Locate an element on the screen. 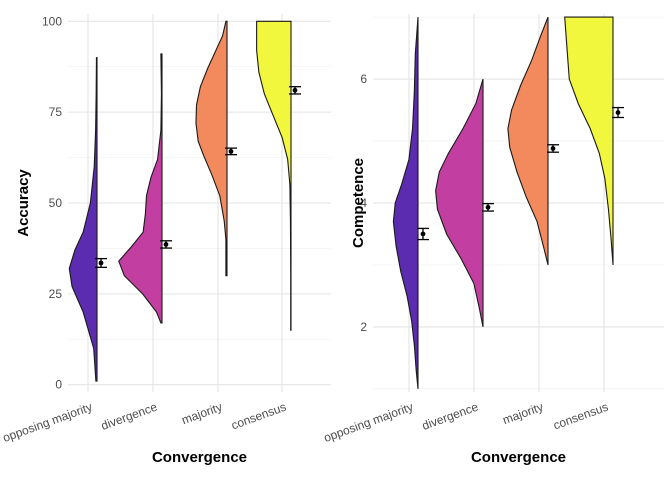 The image size is (672, 485). y-axis-title: Accuracy is located at coordinates (23, 203).